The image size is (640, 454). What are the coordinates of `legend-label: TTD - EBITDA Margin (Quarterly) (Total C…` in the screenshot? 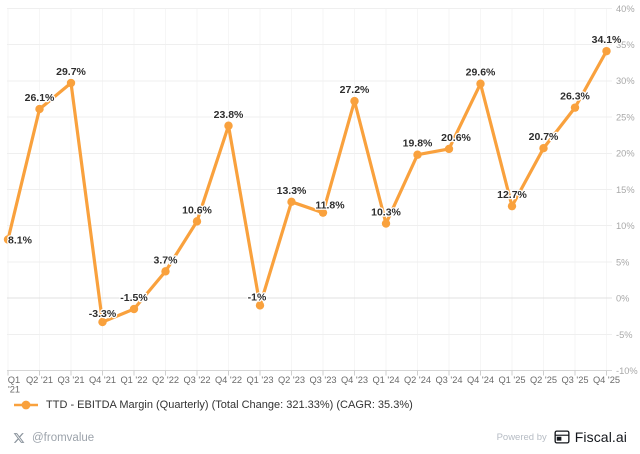 It's located at (229, 405).